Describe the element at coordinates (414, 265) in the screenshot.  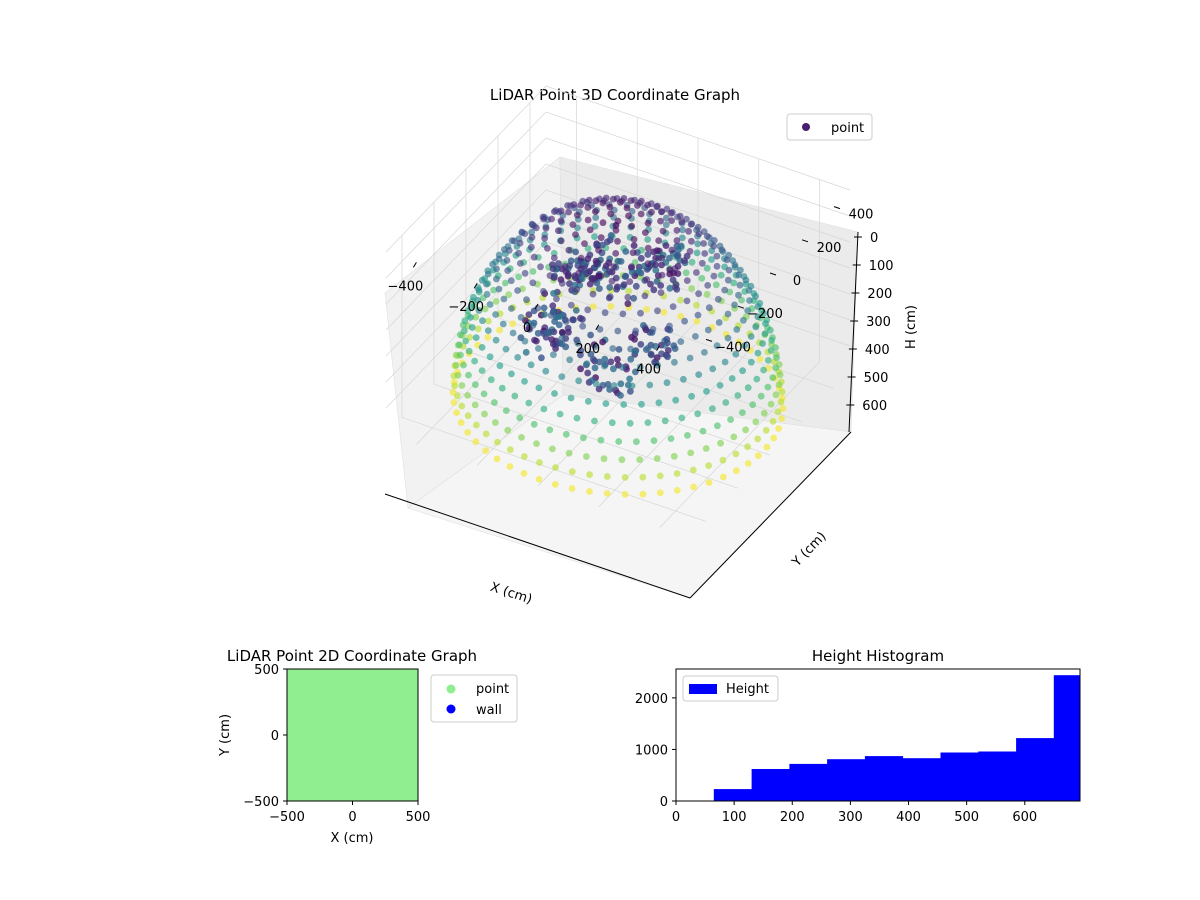
I see `tick-x--400` at that location.